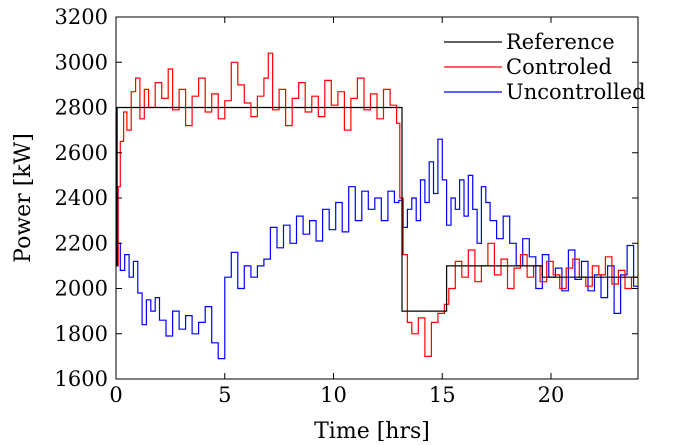  I want to click on y-tick-label: 2000, so click(81, 289).